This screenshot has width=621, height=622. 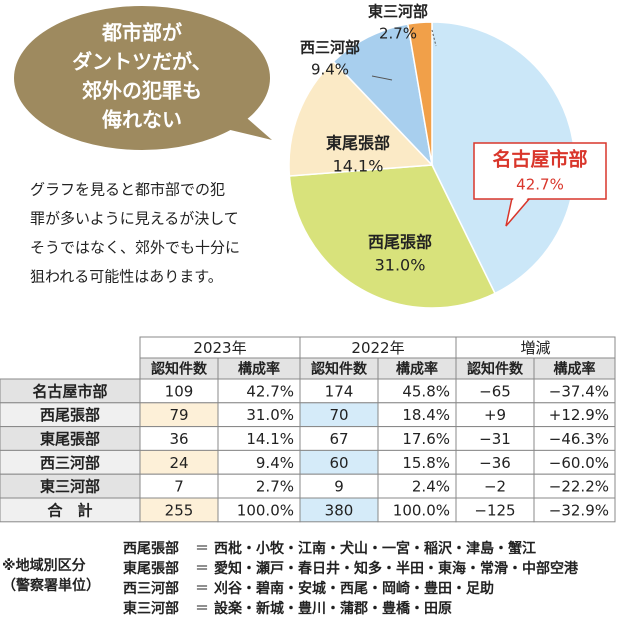 I want to click on table-value: 2.4%, so click(x=431, y=487).